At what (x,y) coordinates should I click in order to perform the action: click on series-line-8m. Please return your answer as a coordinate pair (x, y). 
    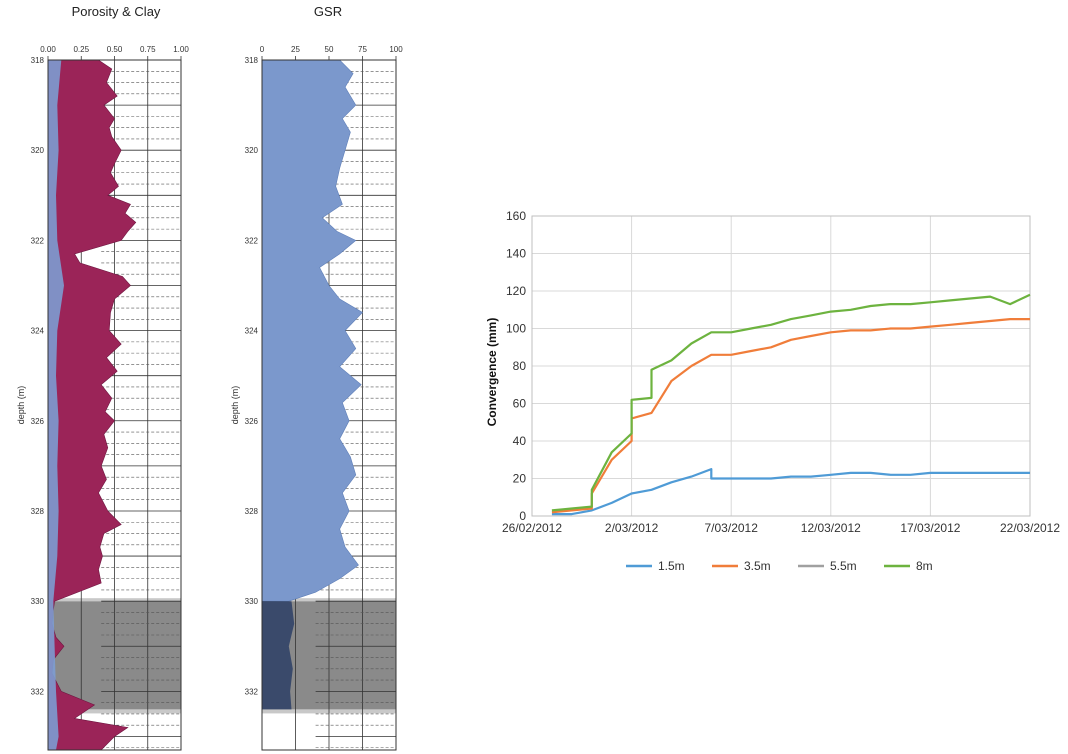
    Looking at the image, I should click on (791, 402).